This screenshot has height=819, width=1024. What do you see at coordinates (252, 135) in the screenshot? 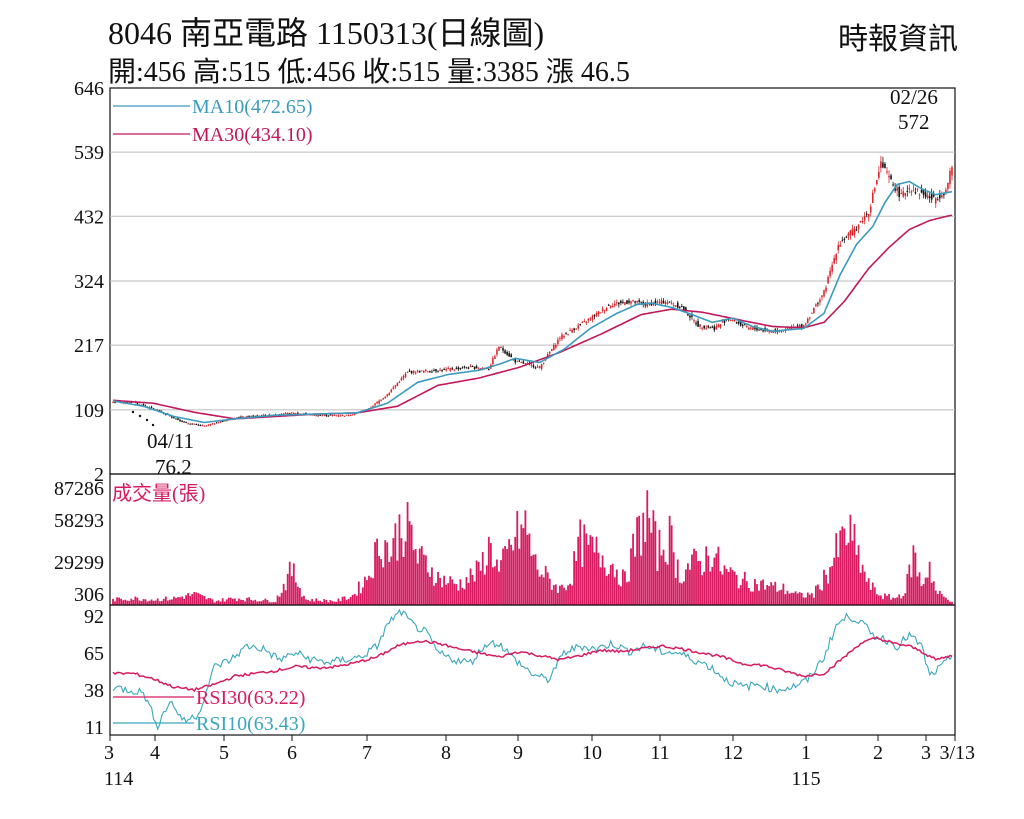
I see `ma30-legend-label: MA30(434.10)` at bounding box center [252, 135].